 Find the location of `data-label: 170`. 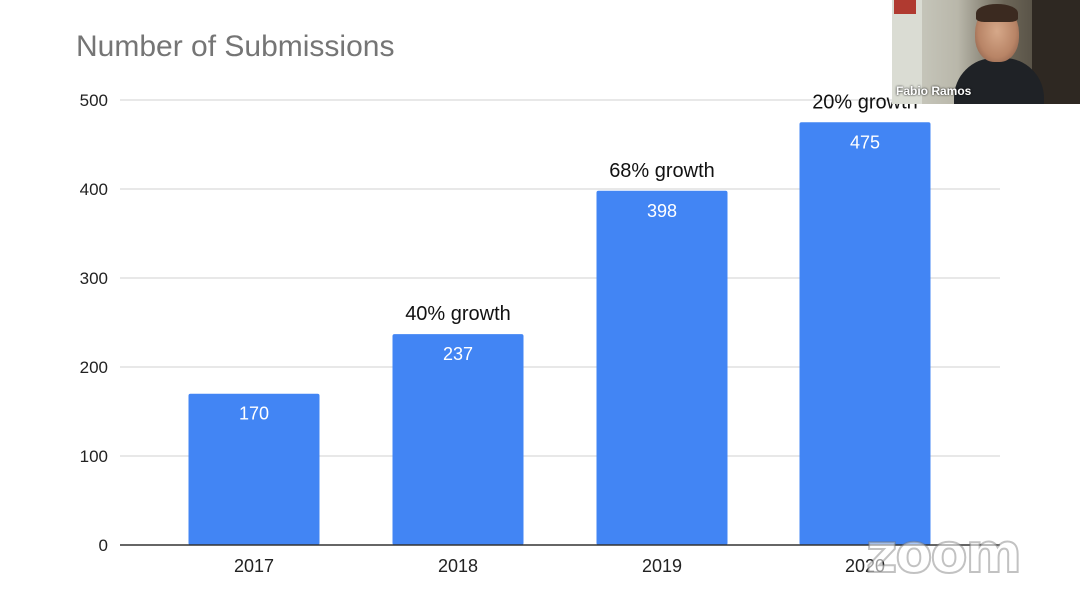

data-label: 170 is located at coordinates (254, 414).